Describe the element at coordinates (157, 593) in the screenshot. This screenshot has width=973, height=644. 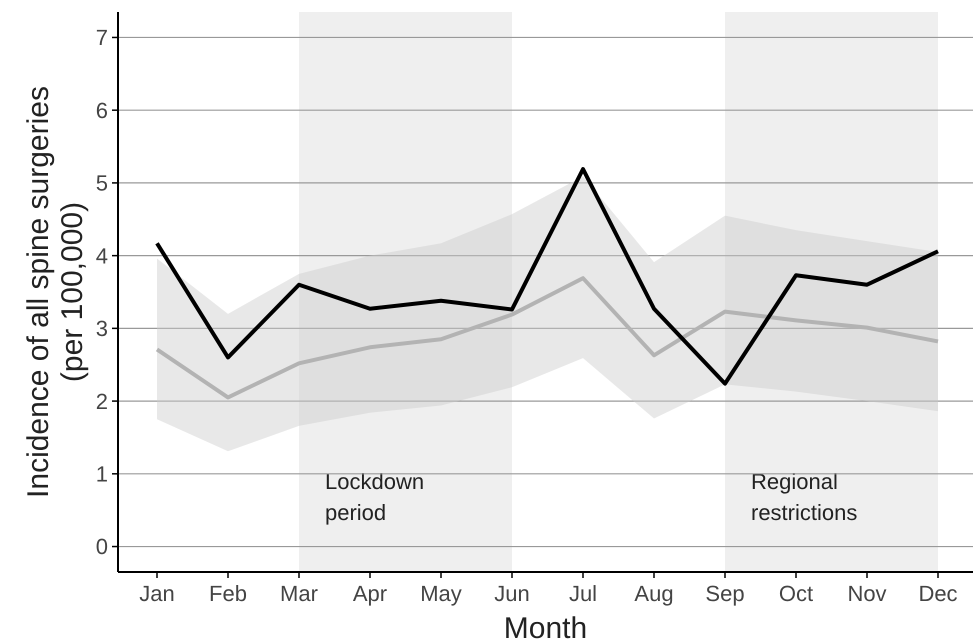
I see `x-tick-label: Jan` at that location.